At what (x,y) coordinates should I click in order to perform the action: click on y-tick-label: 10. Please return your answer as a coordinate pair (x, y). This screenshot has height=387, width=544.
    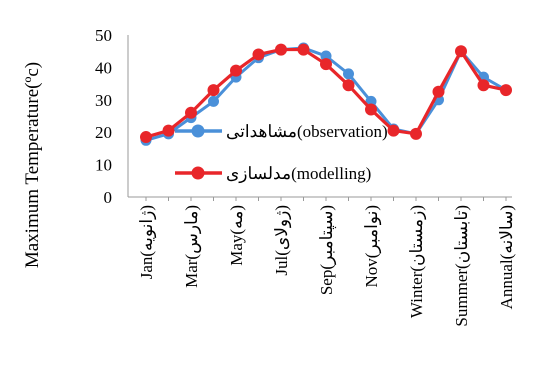
    Looking at the image, I should click on (103, 165).